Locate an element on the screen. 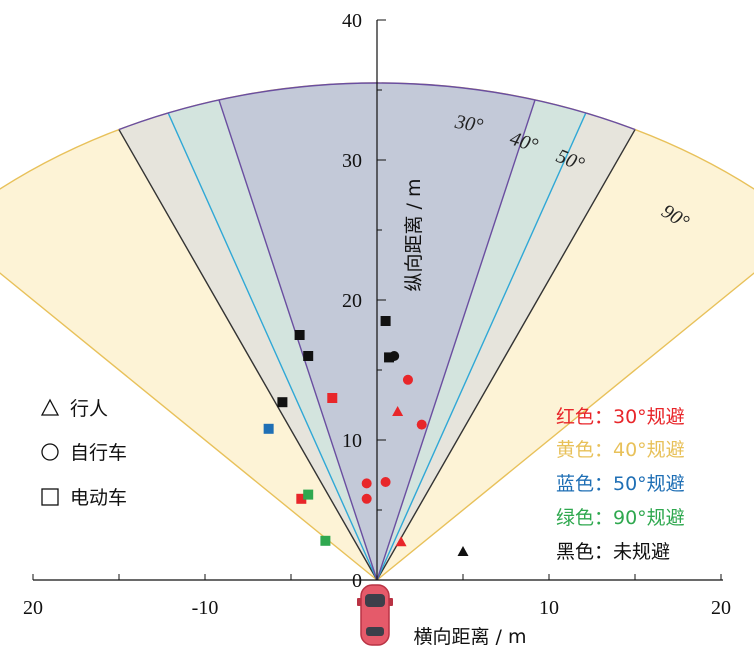 This screenshot has width=754, height=662. y-tick-label: 0 is located at coordinates (357, 581).